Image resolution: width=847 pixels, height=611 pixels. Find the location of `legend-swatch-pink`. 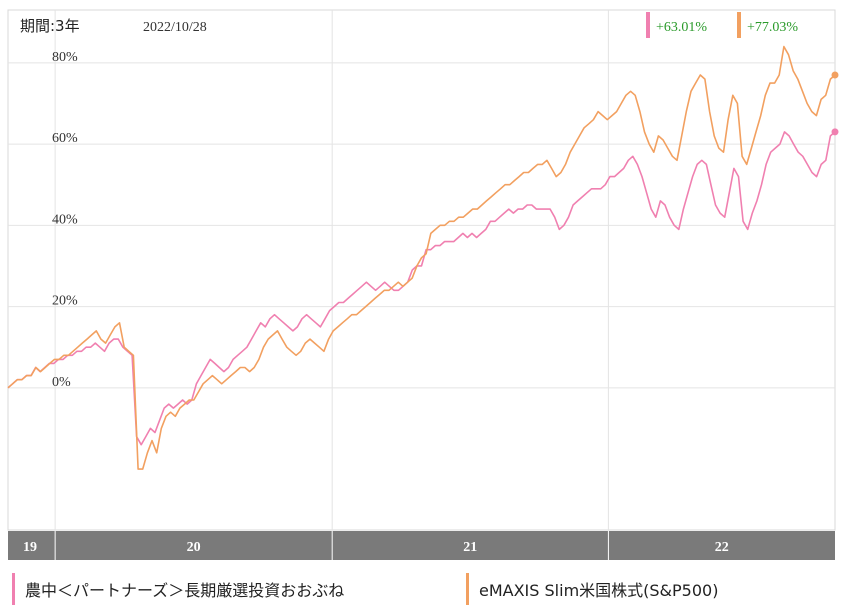

legend-swatch-pink is located at coordinates (13, 589).